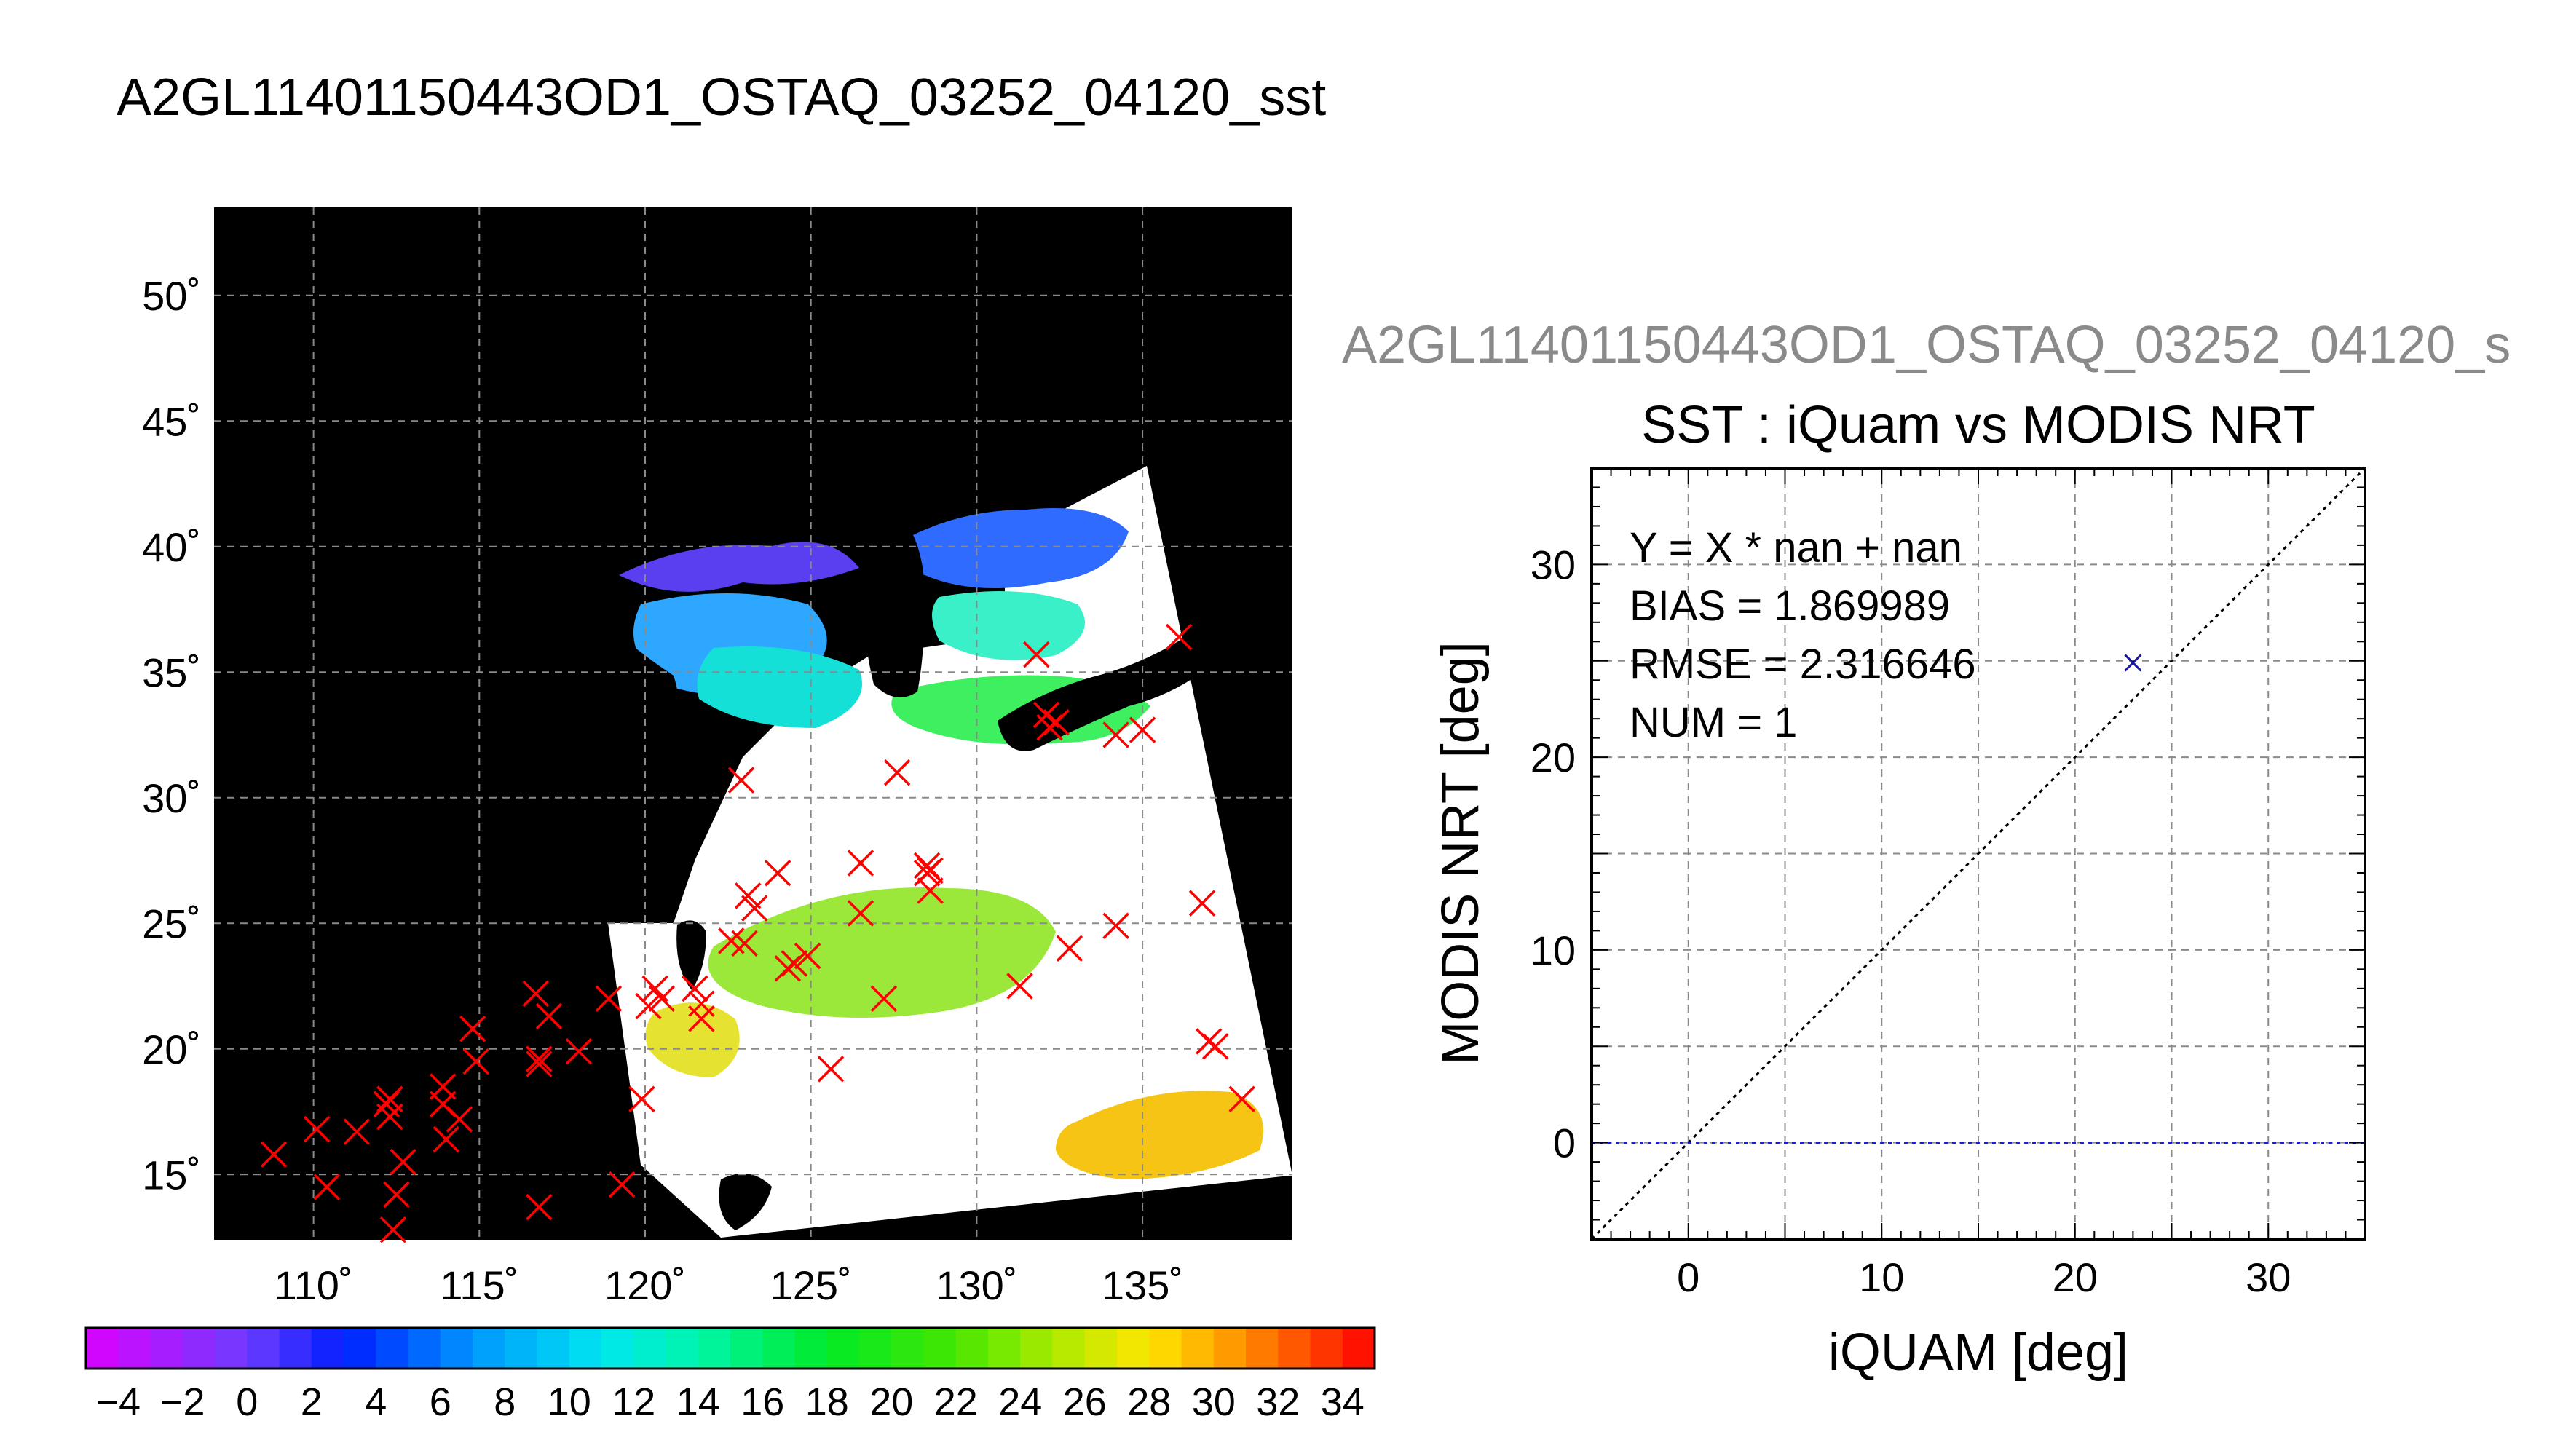 Image resolution: width=2555 pixels, height=1456 pixels. I want to click on colorbar-tick-labels: −4 −2 0 2 4 6 8 10 12 14 16 18 20 22 24 26 28 30 32 34, so click(729, 1402).